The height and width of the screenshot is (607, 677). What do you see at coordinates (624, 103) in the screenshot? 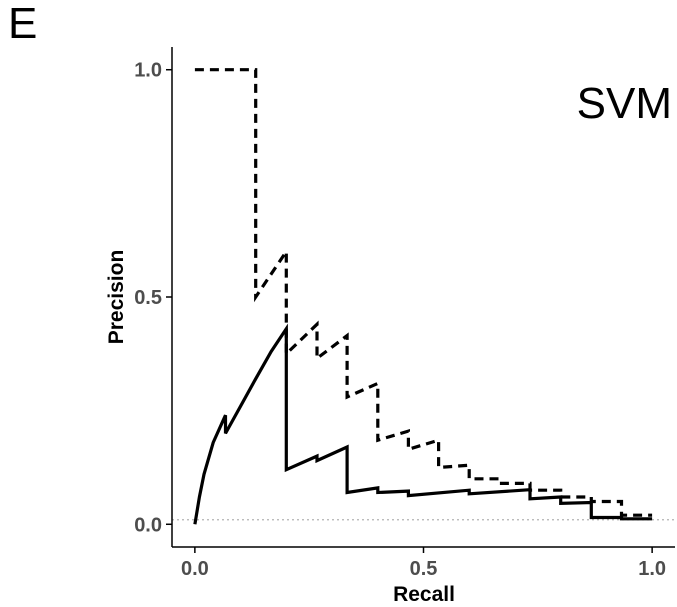
I see `model-label: SVM` at bounding box center [624, 103].